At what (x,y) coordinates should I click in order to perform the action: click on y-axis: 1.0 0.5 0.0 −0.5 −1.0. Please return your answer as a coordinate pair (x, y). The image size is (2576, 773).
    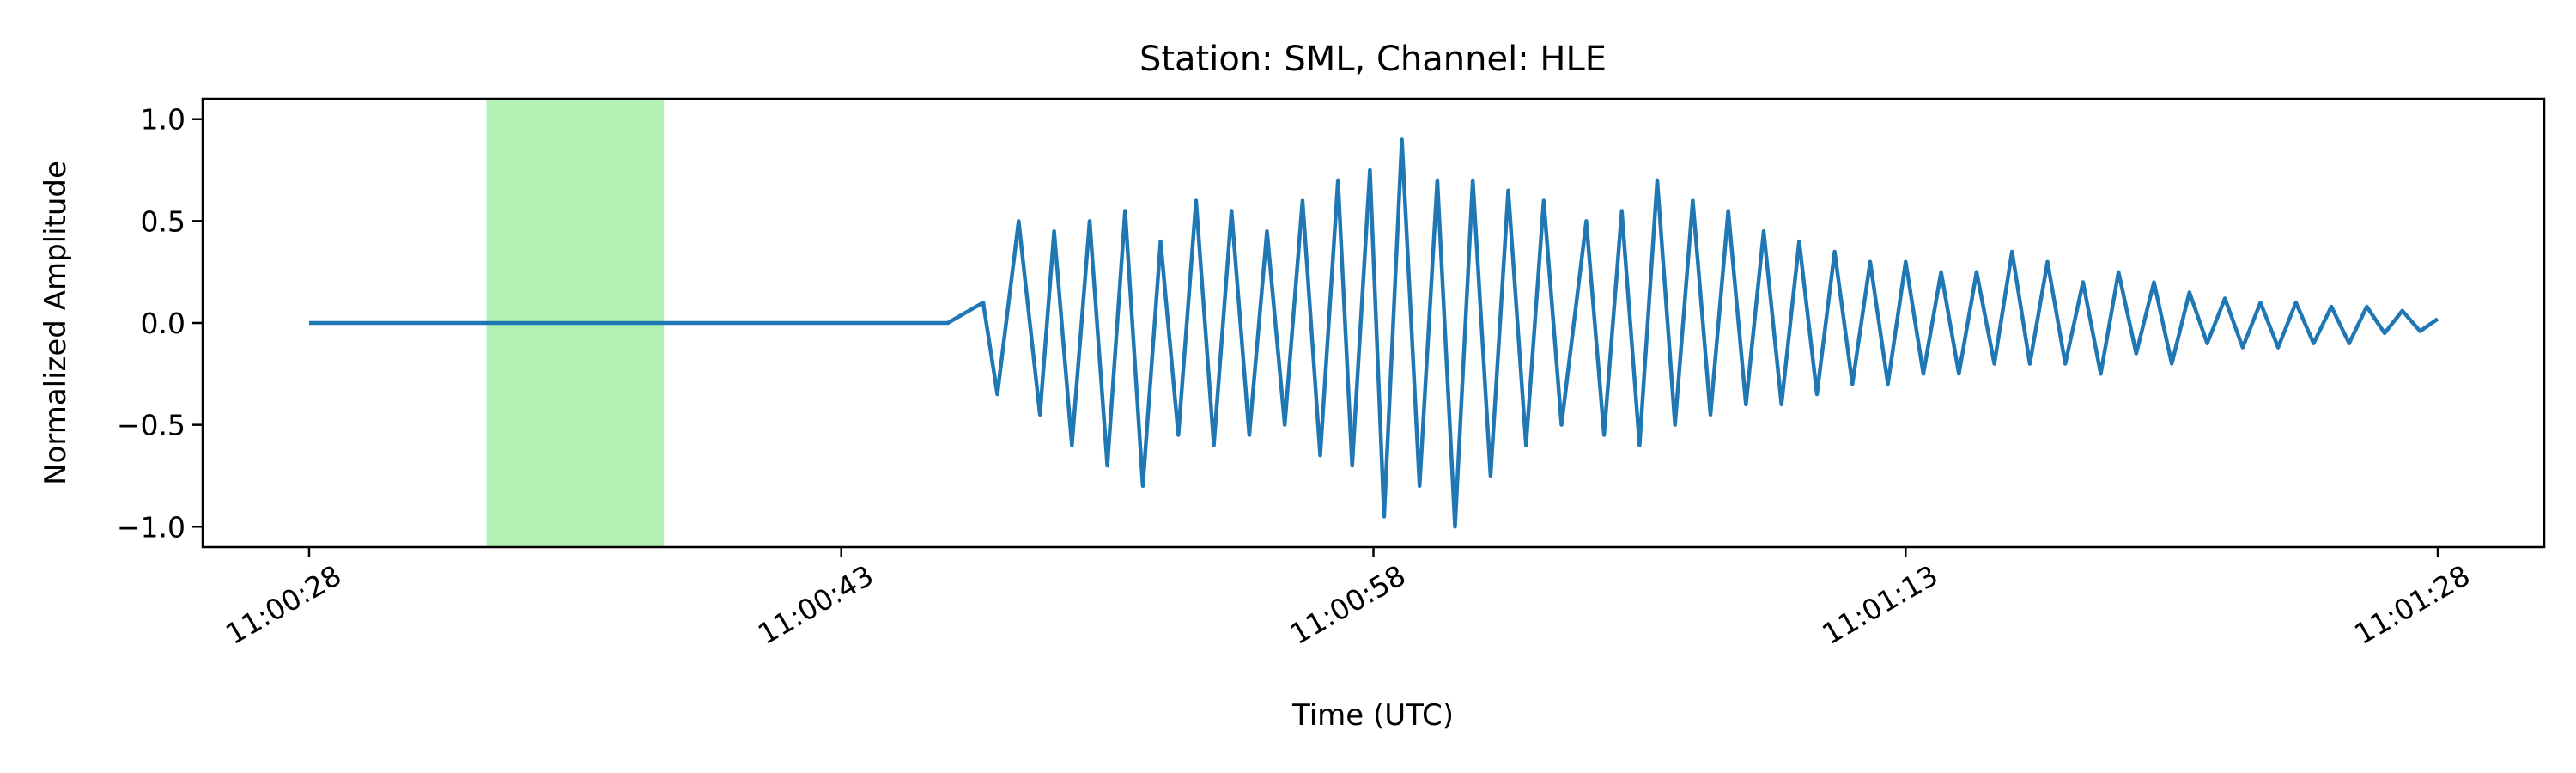
    Looking at the image, I should click on (160, 323).